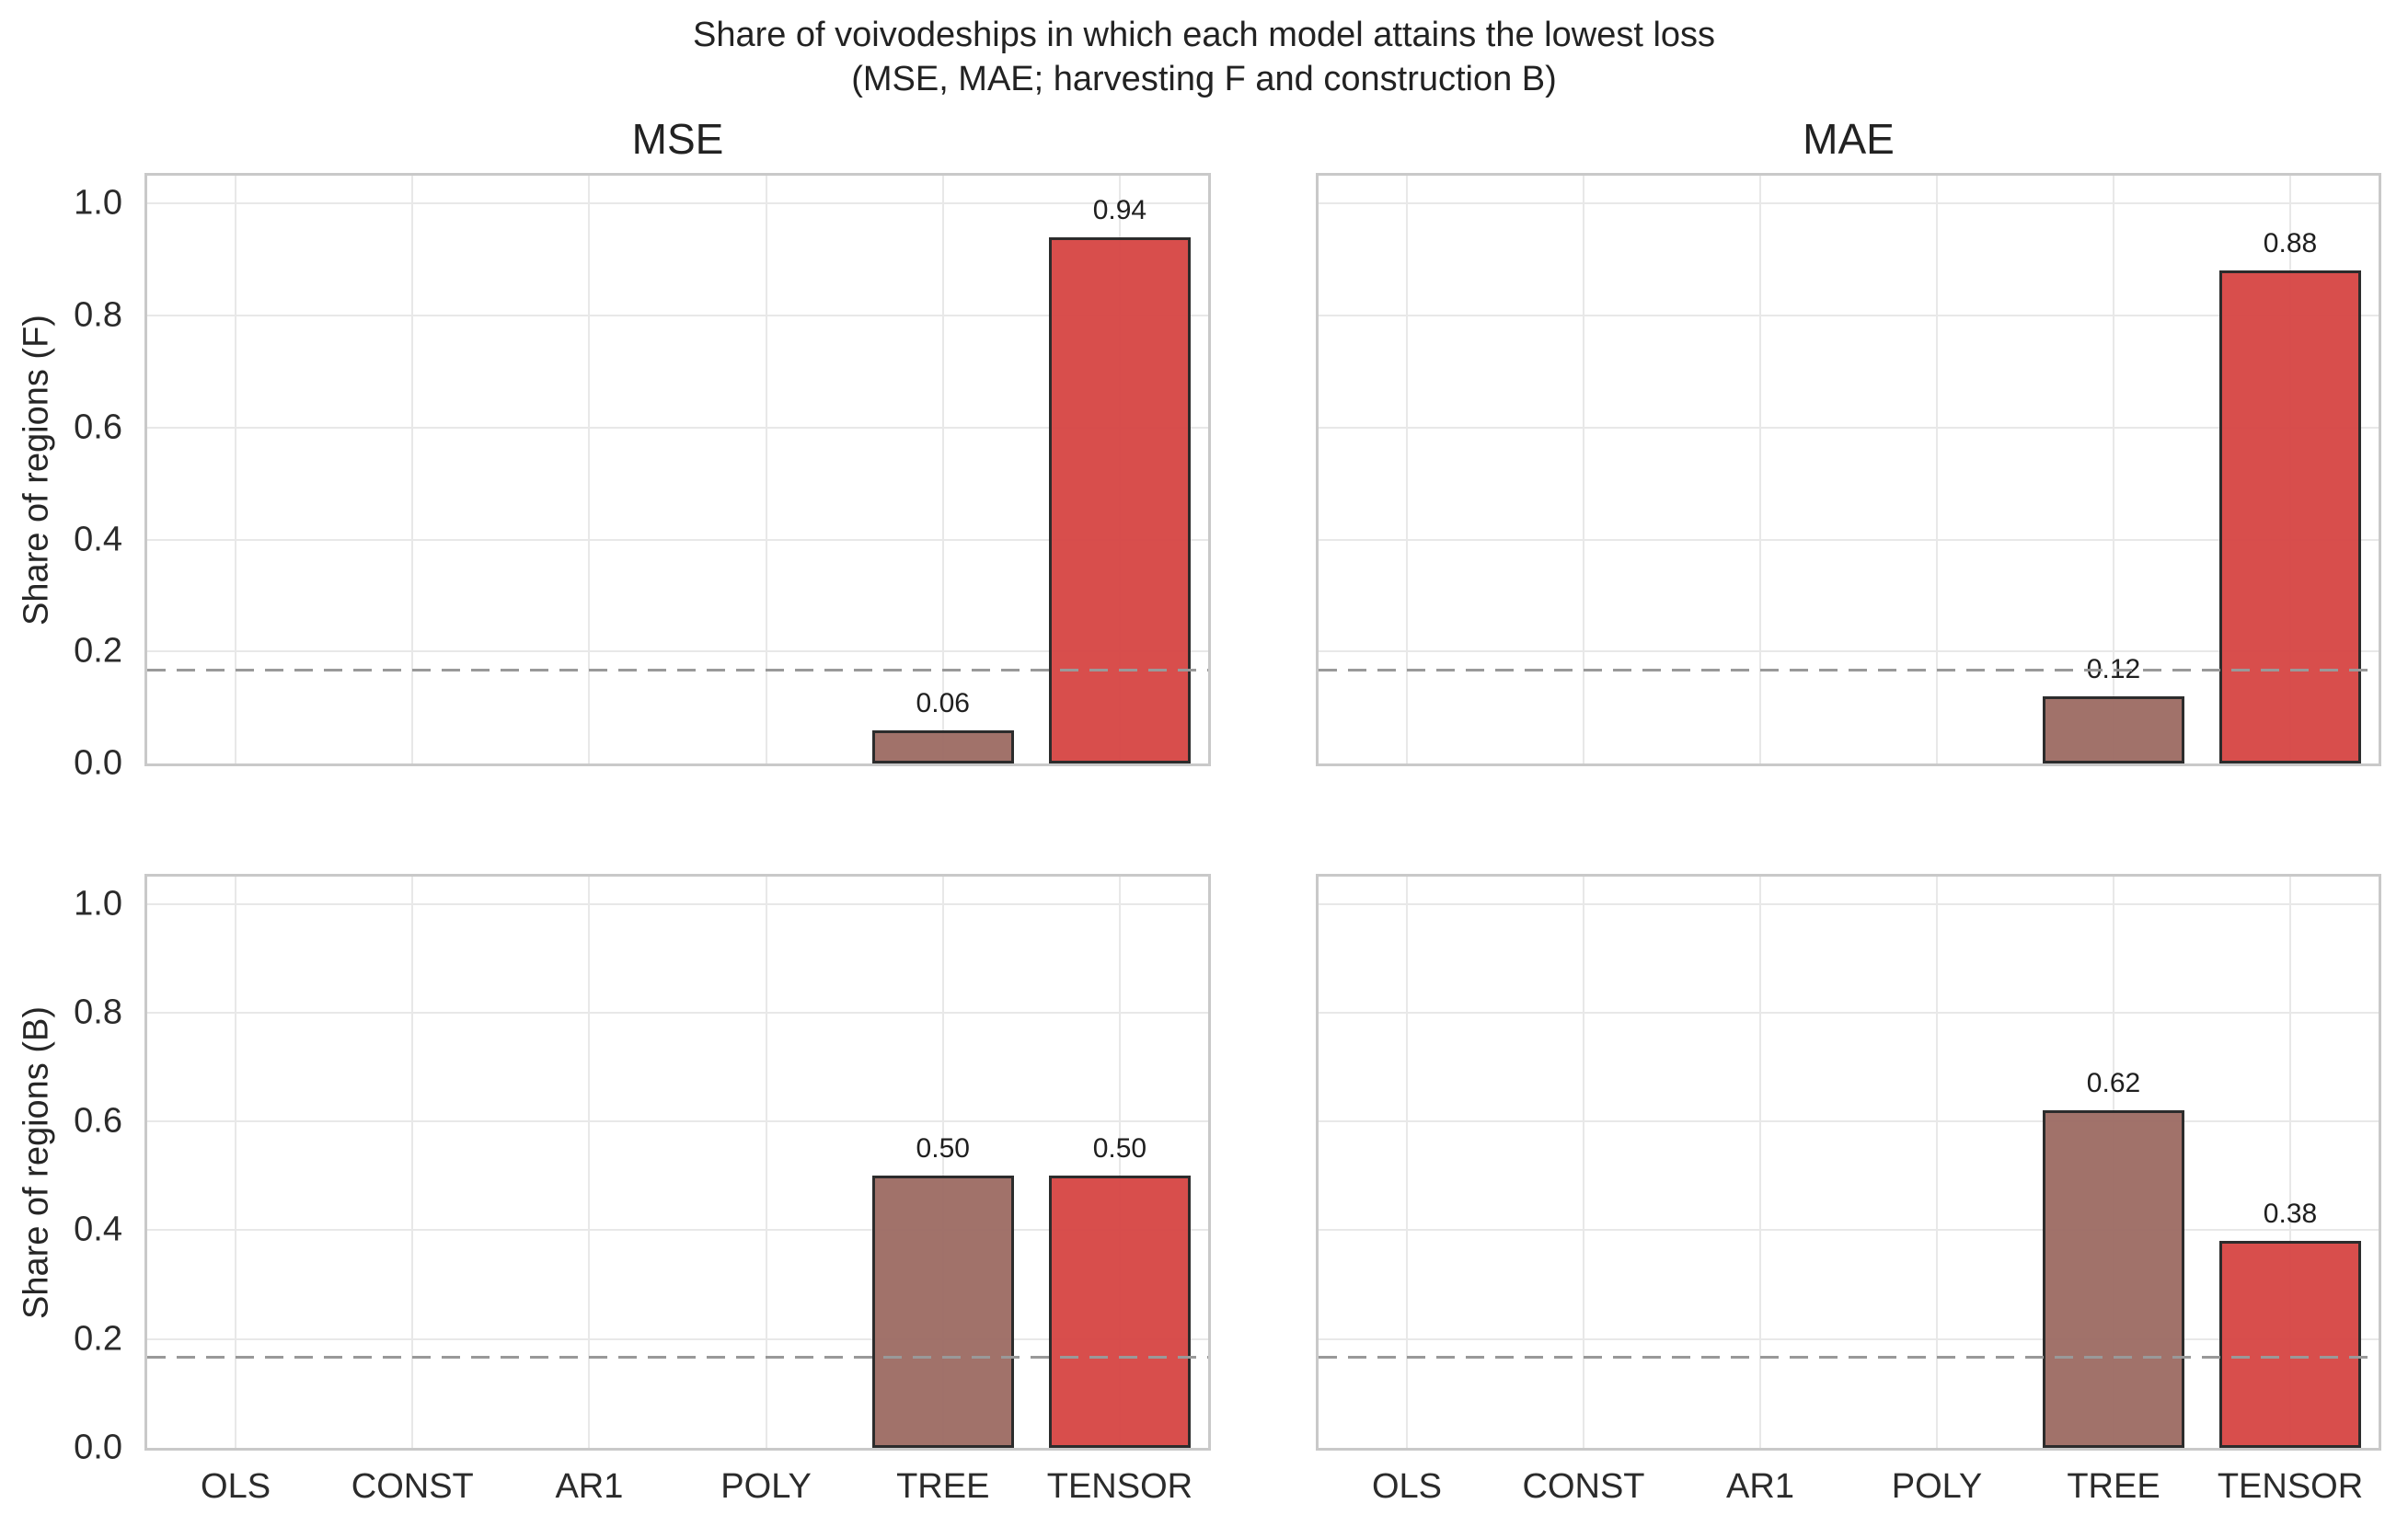 This screenshot has width=2408, height=1538. Describe the element at coordinates (37, 470) in the screenshot. I see `y-axis-label-row-f: Share of regions (F)` at that location.